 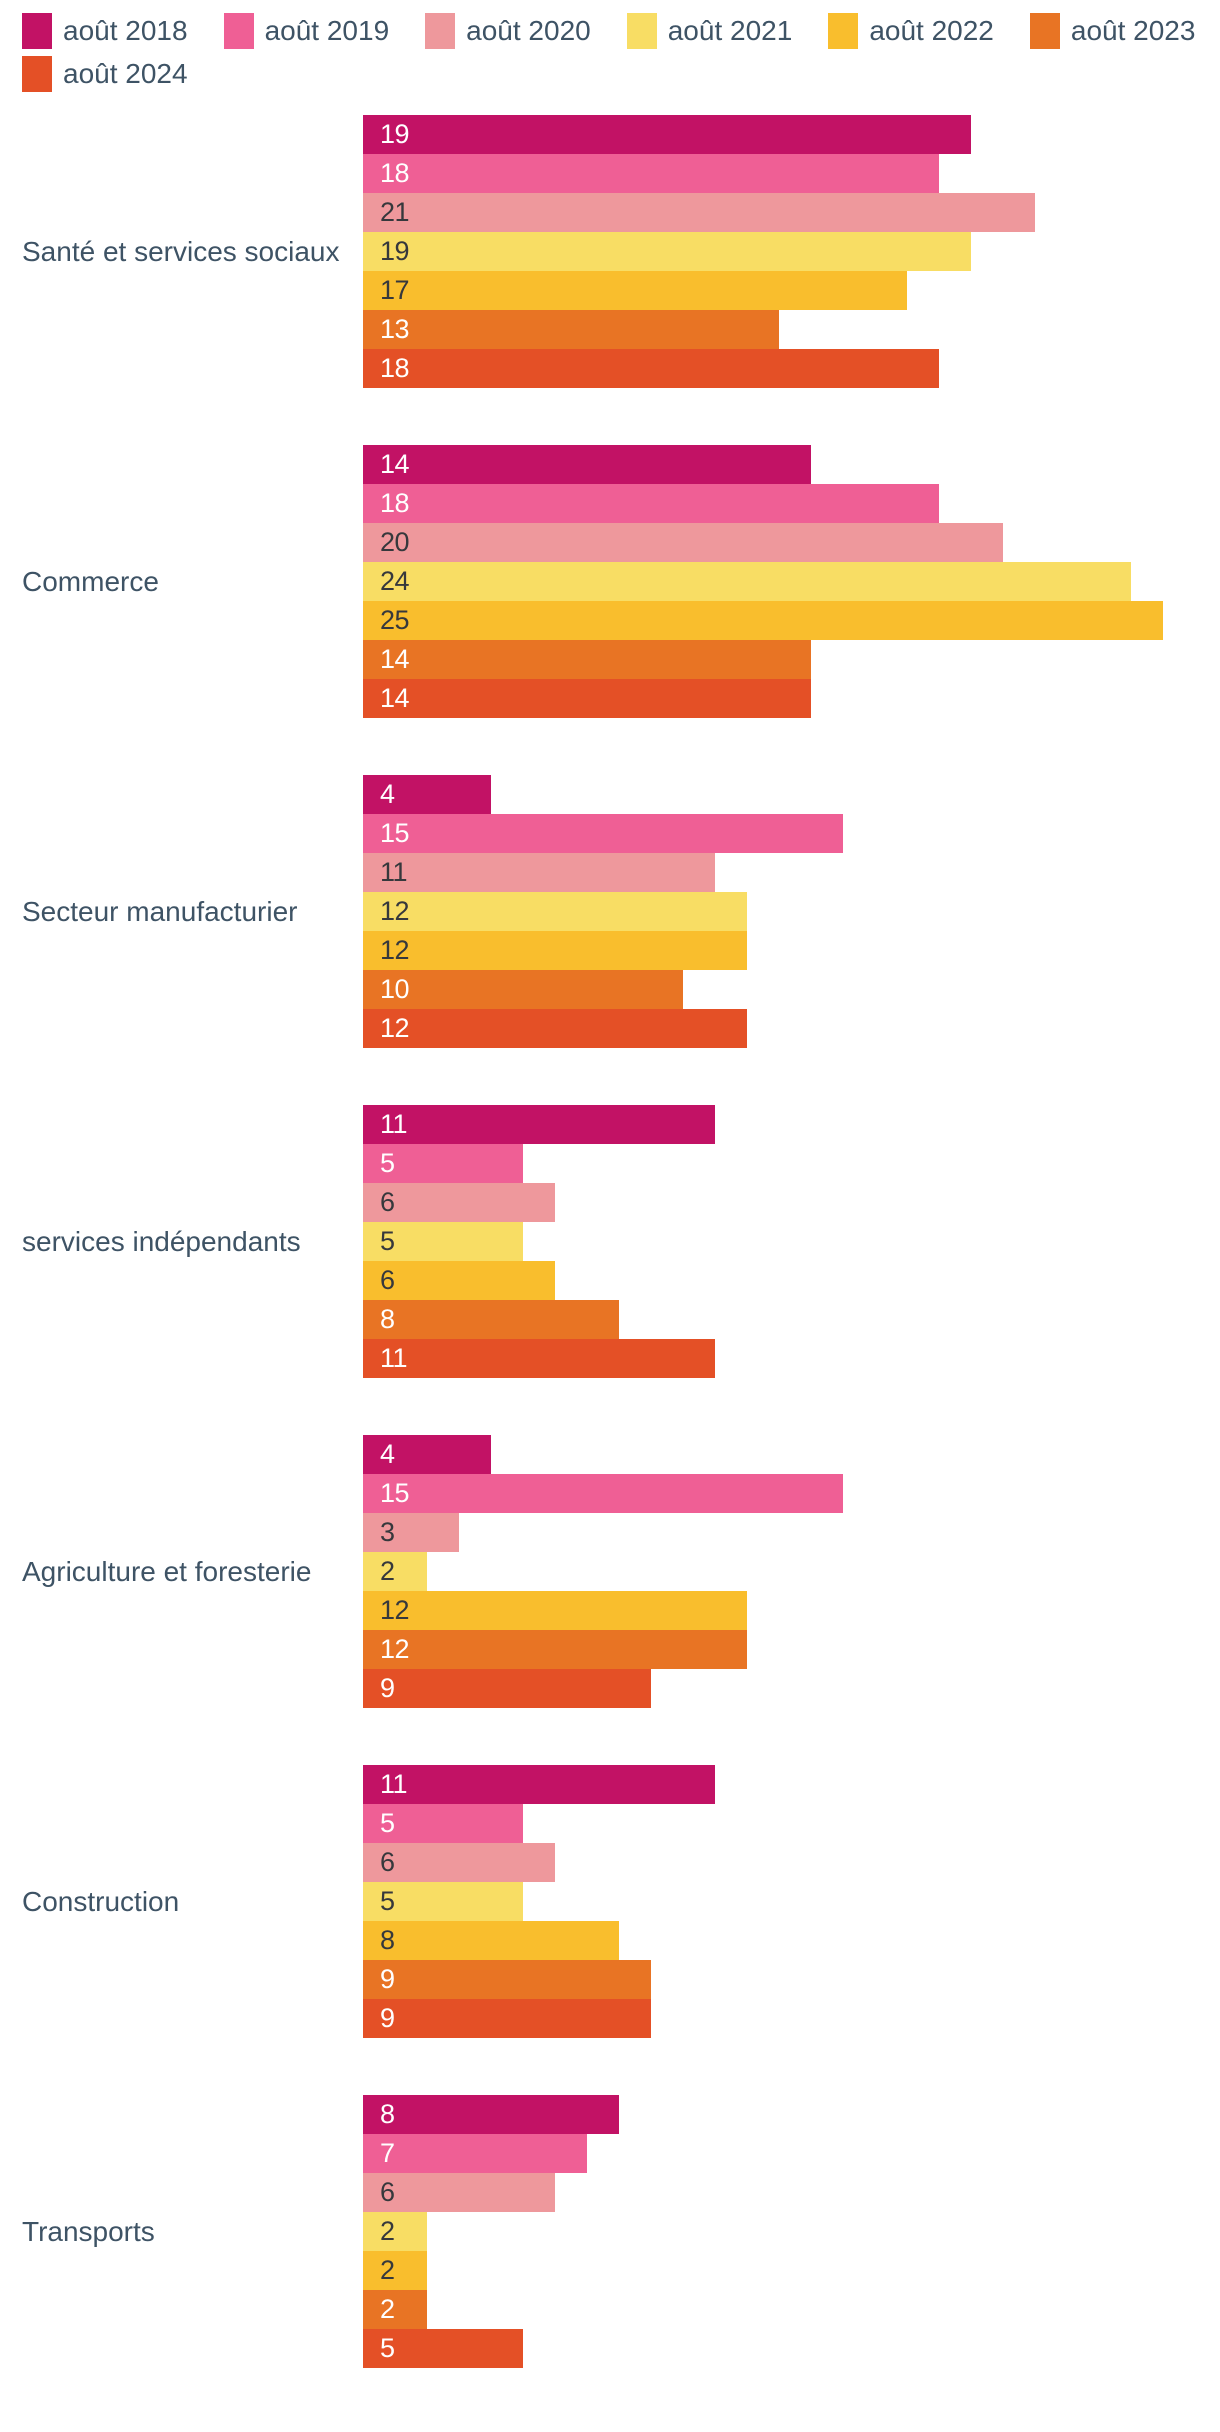 What do you see at coordinates (387, 1532) in the screenshot?
I see `bar-value-label: 3` at bounding box center [387, 1532].